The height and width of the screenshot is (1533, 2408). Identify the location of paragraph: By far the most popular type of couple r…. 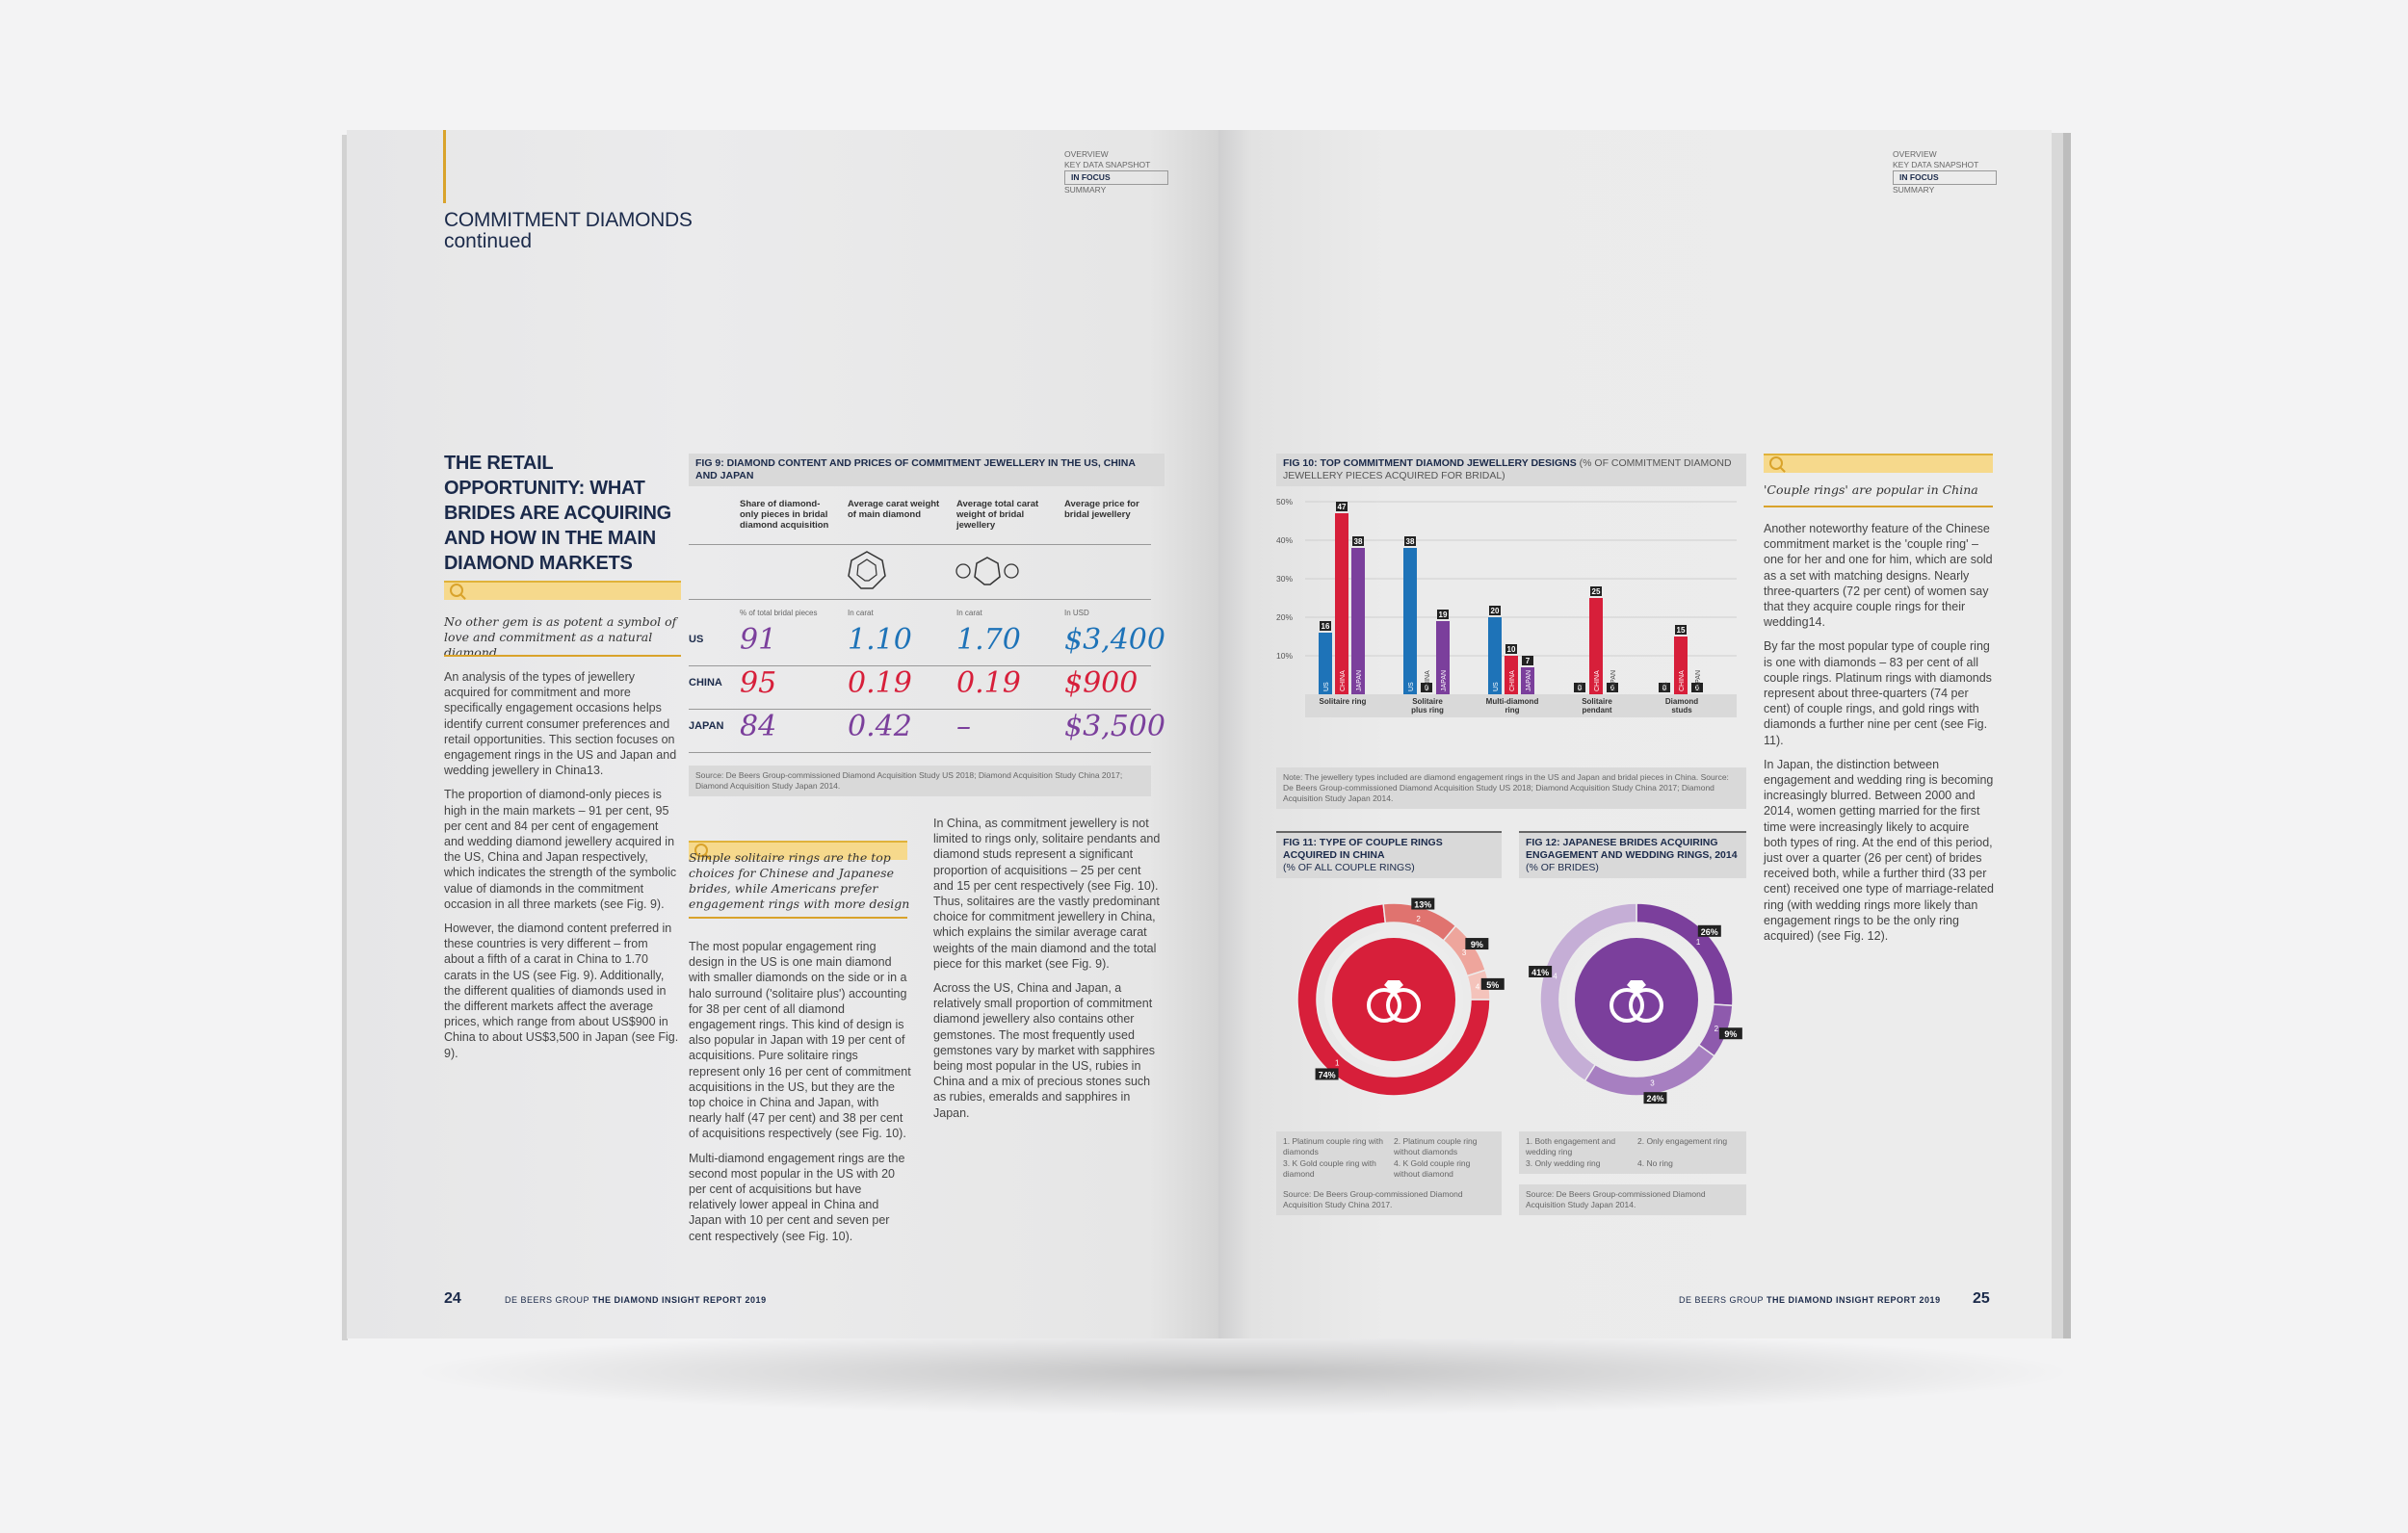
(1878, 693).